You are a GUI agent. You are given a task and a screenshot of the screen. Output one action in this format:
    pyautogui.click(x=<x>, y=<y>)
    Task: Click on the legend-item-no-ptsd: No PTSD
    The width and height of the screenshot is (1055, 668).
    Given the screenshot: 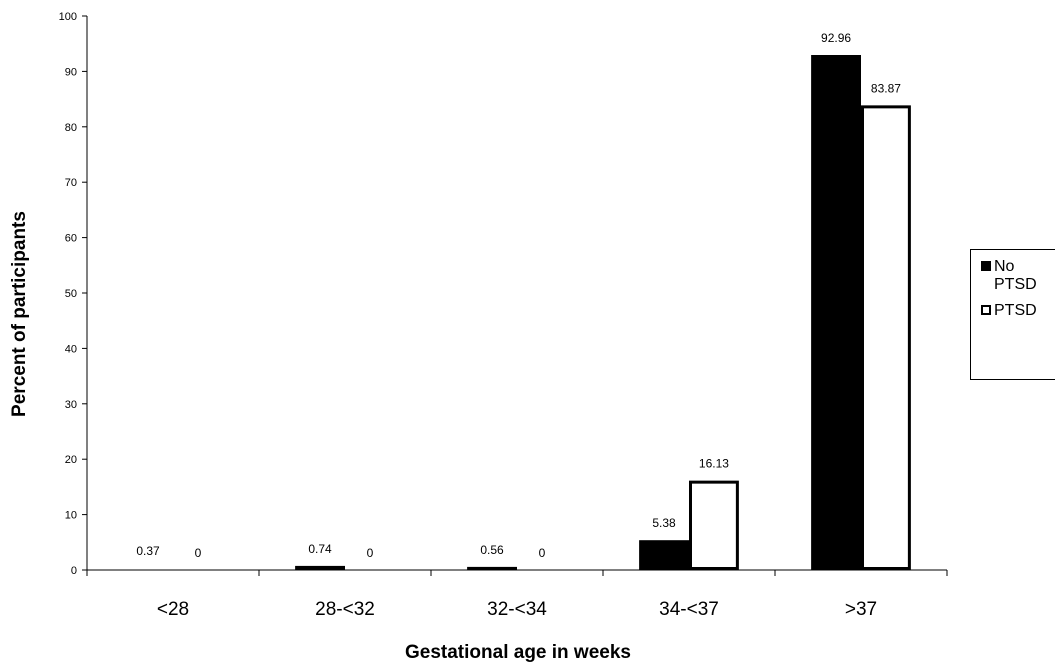 What is the action you would take?
    pyautogui.click(x=1009, y=276)
    